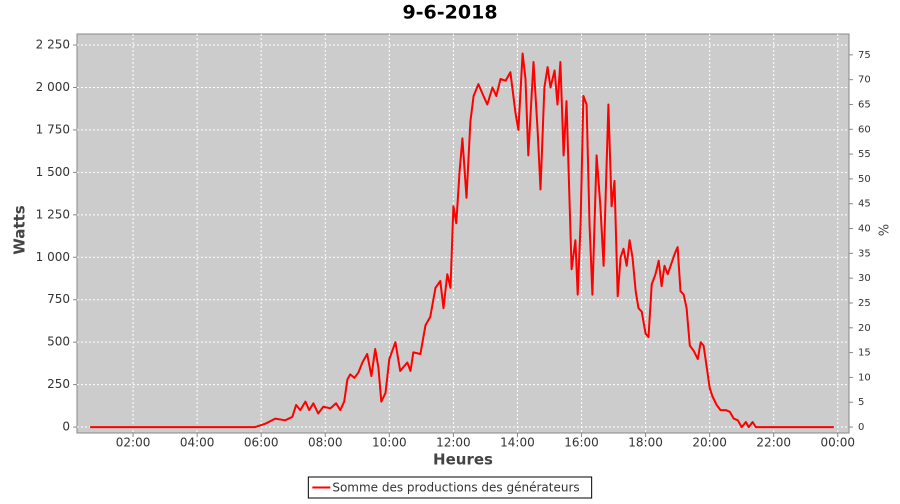 This screenshot has width=900, height=504. I want to click on y-axis-label: Watts, so click(20, 229).